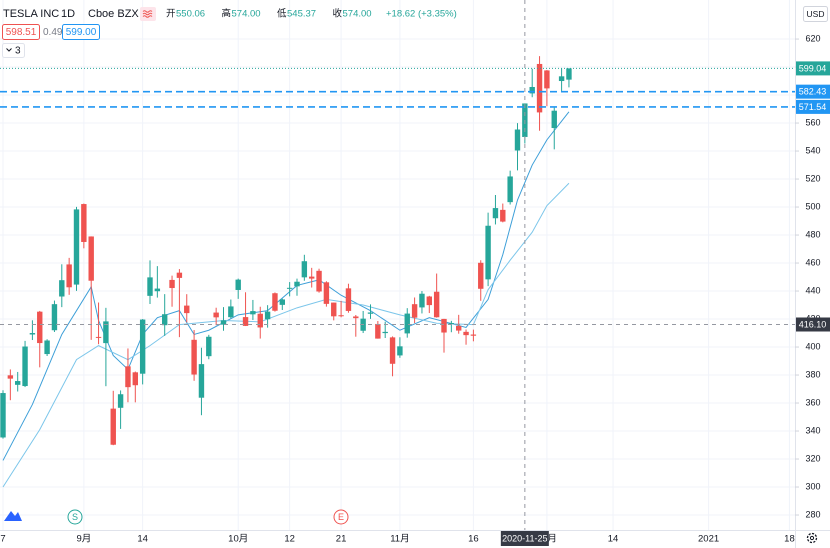  I want to click on x-tick-label: 21, so click(341, 539).